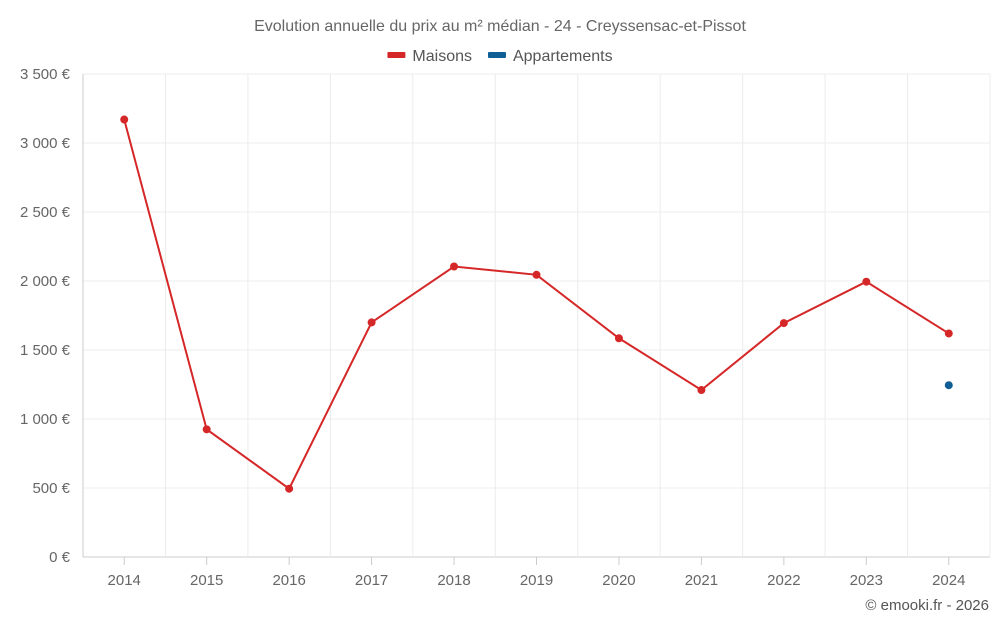  I want to click on x-tick-label: 2021, so click(701, 580).